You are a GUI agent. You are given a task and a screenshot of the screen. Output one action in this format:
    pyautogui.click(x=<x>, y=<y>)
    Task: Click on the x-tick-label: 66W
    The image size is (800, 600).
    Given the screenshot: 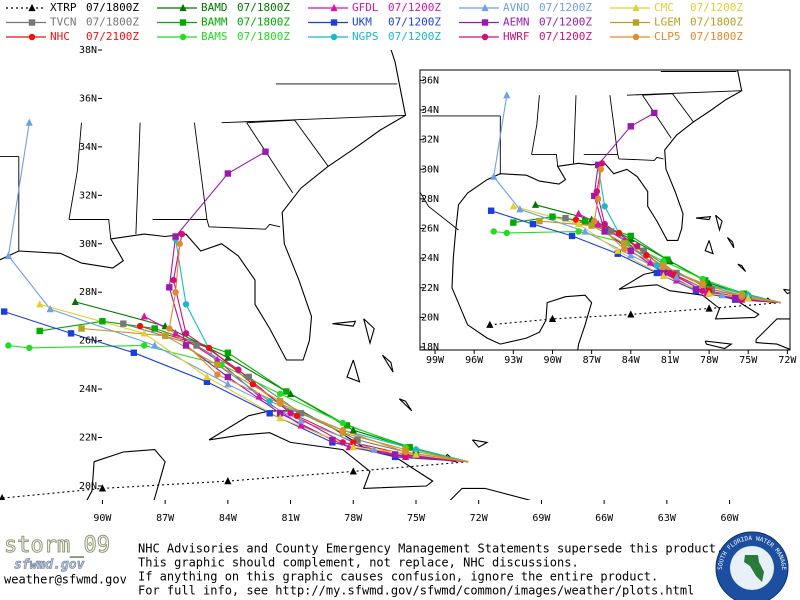 What is the action you would take?
    pyautogui.click(x=604, y=518)
    